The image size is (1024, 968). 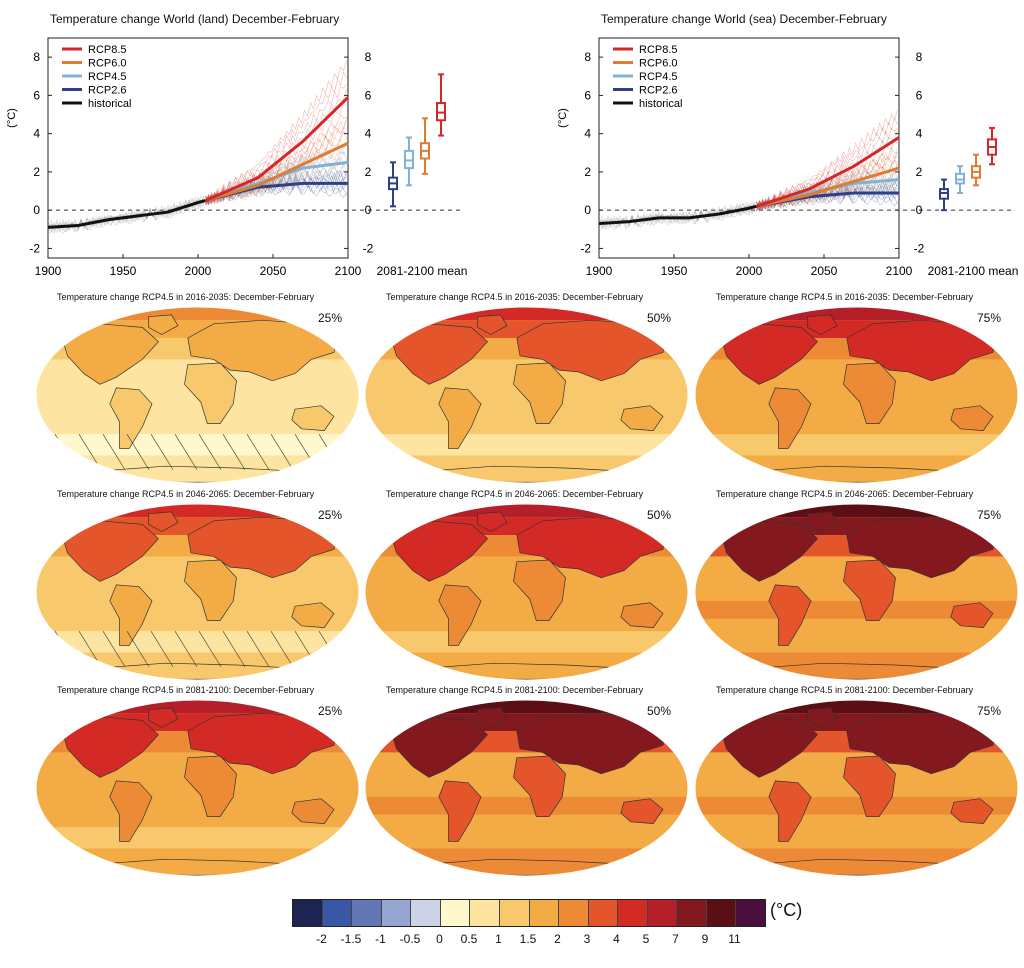 I want to click on colorbar-tick-label: -1, so click(x=380, y=939).